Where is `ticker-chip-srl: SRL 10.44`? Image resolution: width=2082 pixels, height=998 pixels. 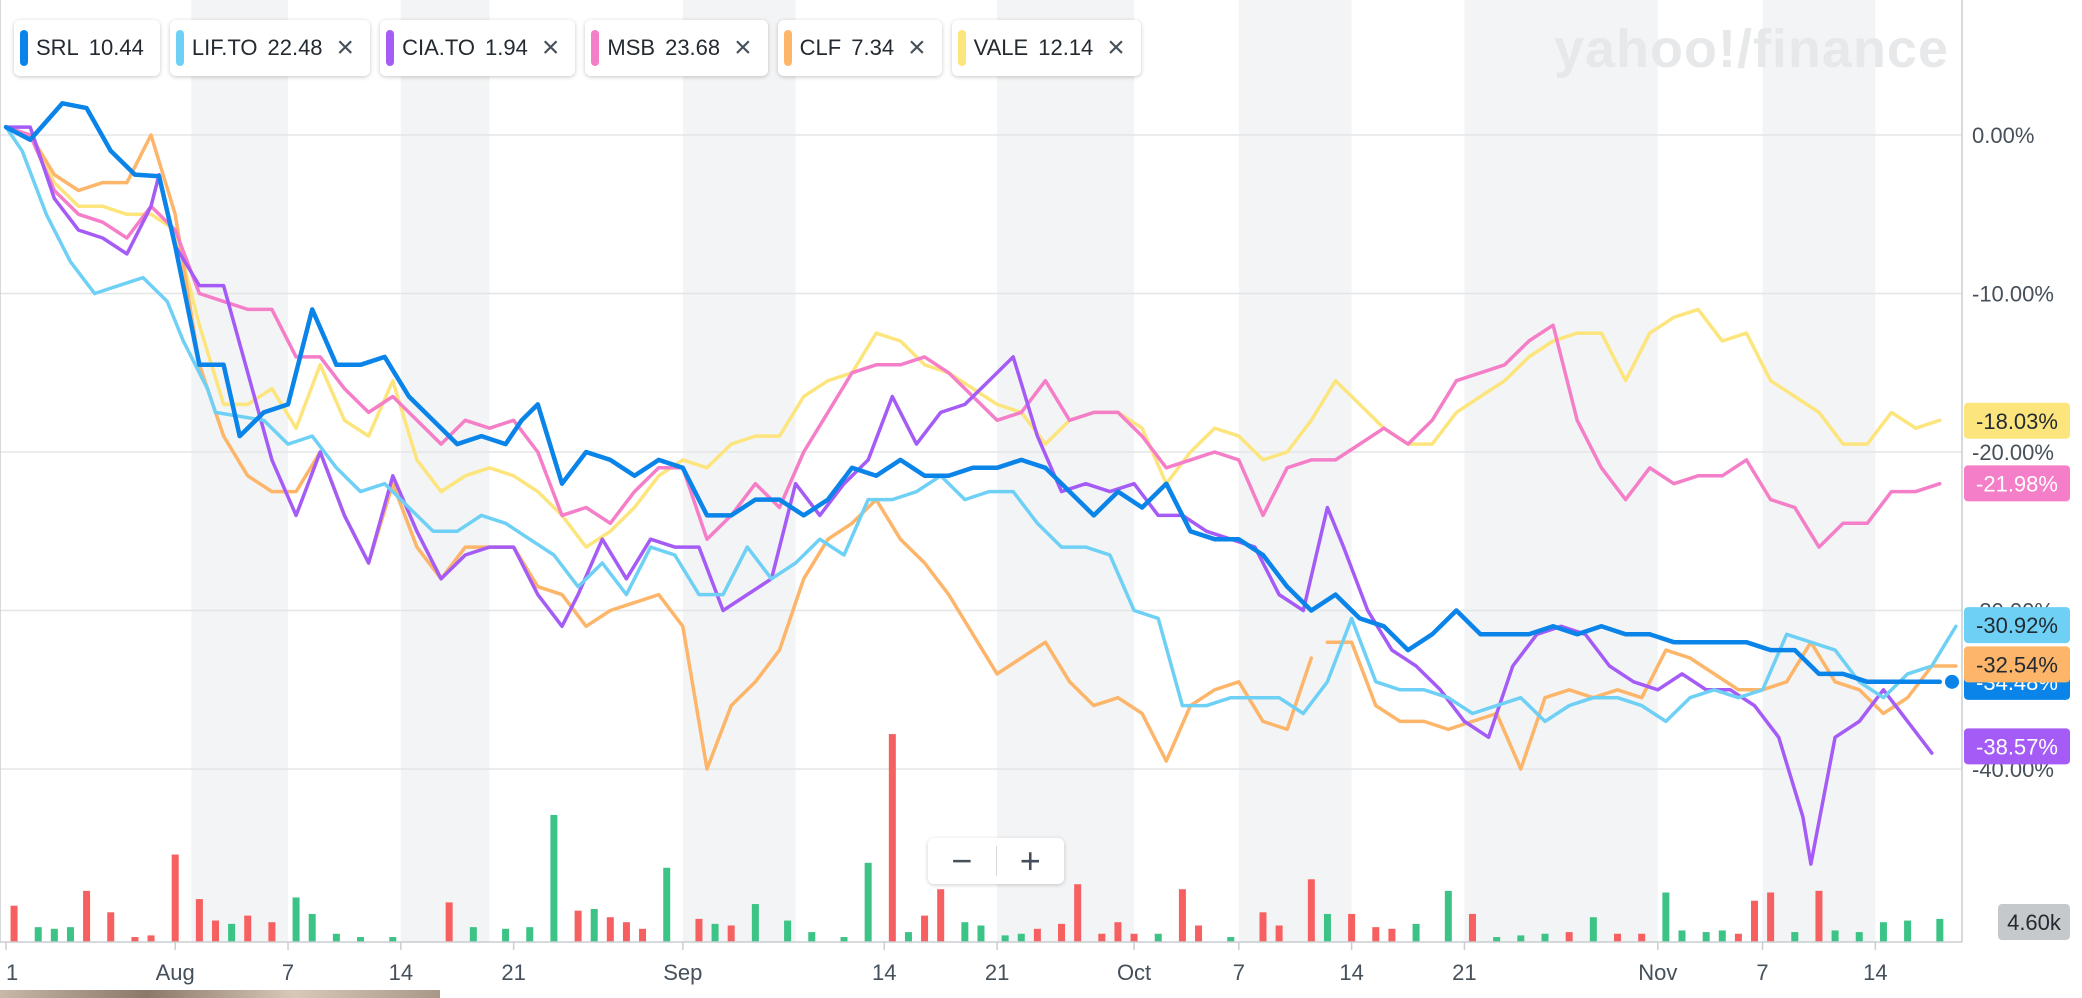 ticker-chip-srl: SRL 10.44 is located at coordinates (87, 48).